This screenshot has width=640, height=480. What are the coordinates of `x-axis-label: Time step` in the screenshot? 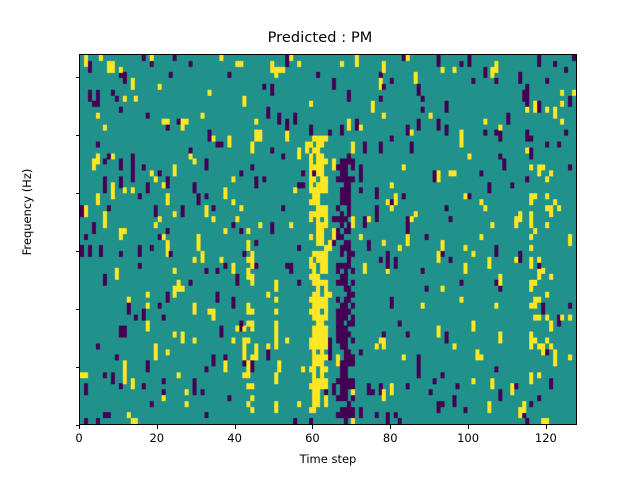 It's located at (328, 459).